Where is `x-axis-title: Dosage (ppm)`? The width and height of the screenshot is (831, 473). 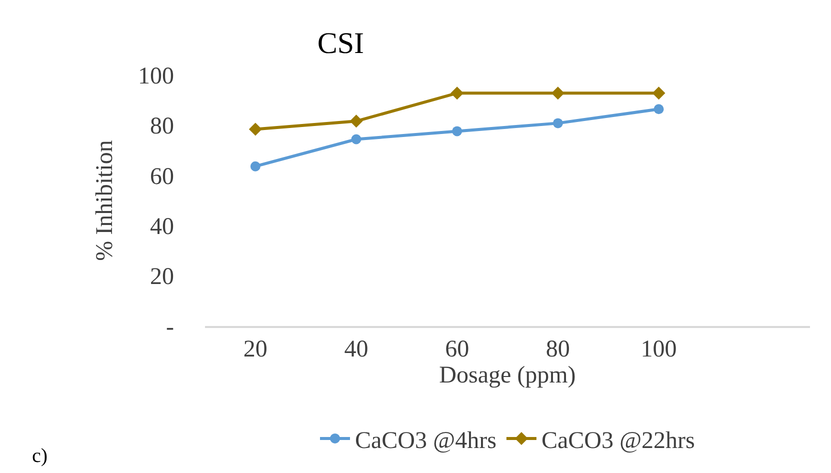 x-axis-title: Dosage (ppm) is located at coordinates (507, 375).